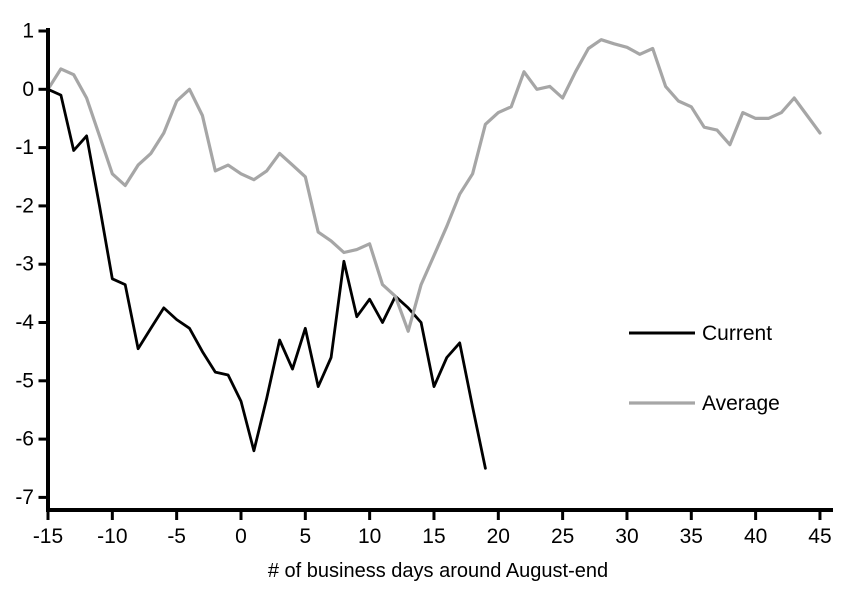 The image size is (852, 594). I want to click on x-tick-label: 35, so click(691, 536).